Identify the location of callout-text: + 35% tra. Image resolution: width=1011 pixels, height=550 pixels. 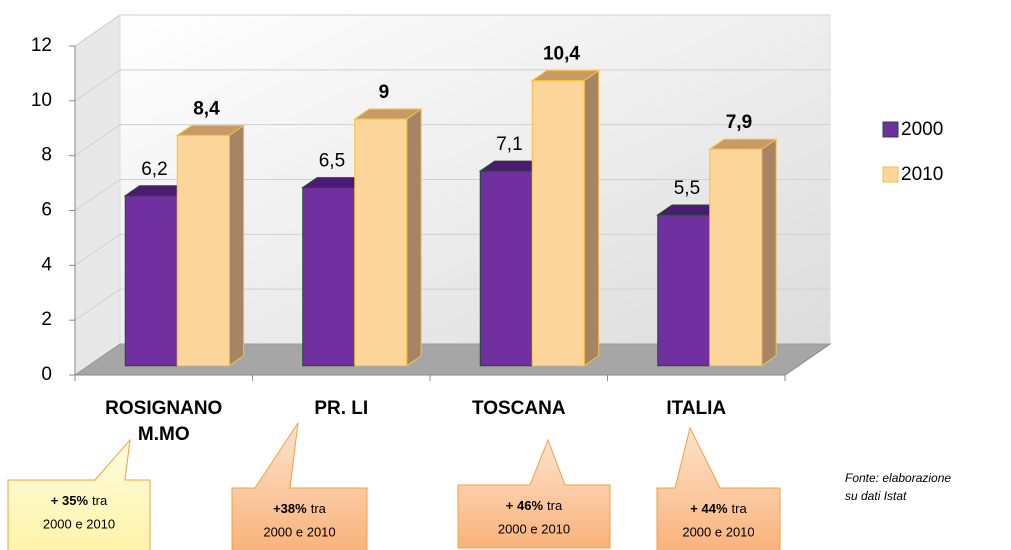
(79, 500).